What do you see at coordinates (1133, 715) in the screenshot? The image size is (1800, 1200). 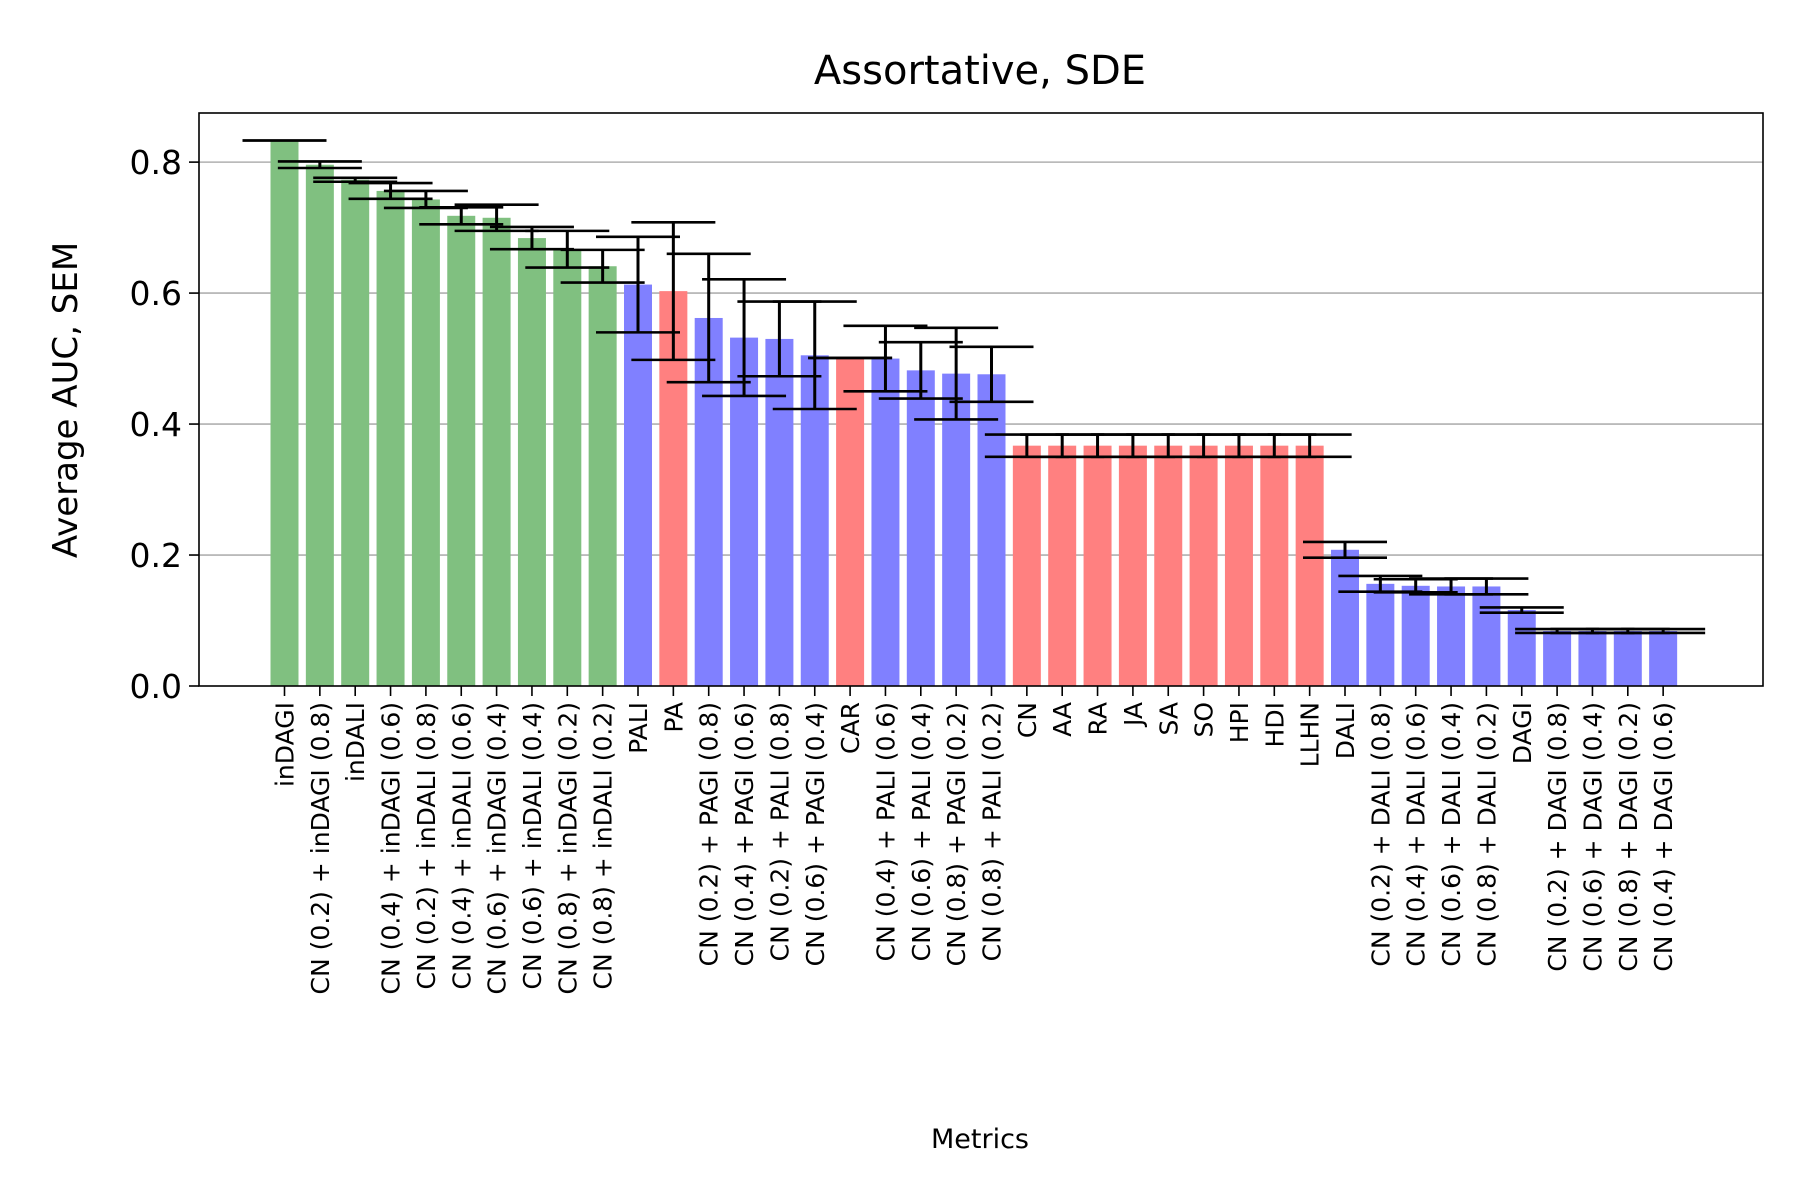 I see `x-tick-label: JA` at bounding box center [1133, 715].